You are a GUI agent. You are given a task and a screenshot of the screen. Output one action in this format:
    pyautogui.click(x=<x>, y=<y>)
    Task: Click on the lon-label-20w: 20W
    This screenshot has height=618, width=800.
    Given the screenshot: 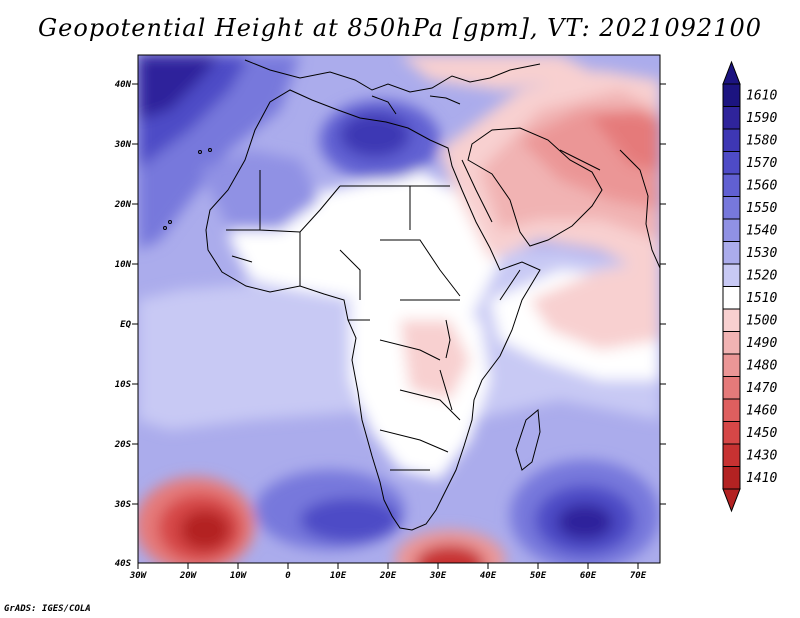 What is the action you would take?
    pyautogui.click(x=188, y=576)
    